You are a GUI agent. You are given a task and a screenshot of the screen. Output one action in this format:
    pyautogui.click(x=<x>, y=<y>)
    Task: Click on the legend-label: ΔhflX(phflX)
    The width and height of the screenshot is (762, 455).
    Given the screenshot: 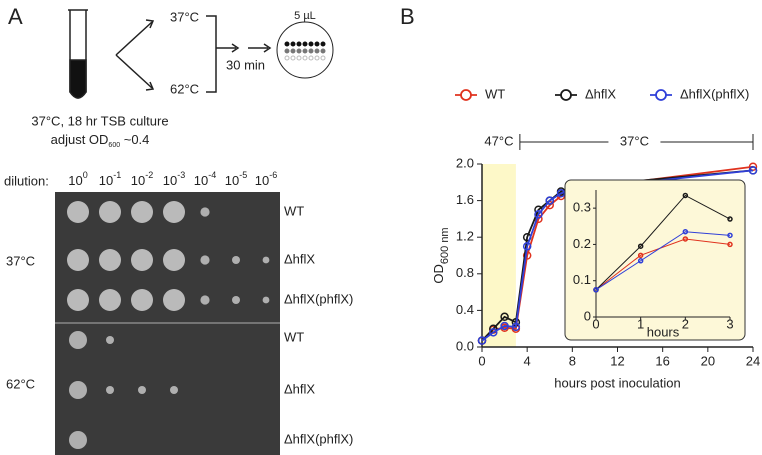 What is the action you would take?
    pyautogui.click(x=714, y=93)
    